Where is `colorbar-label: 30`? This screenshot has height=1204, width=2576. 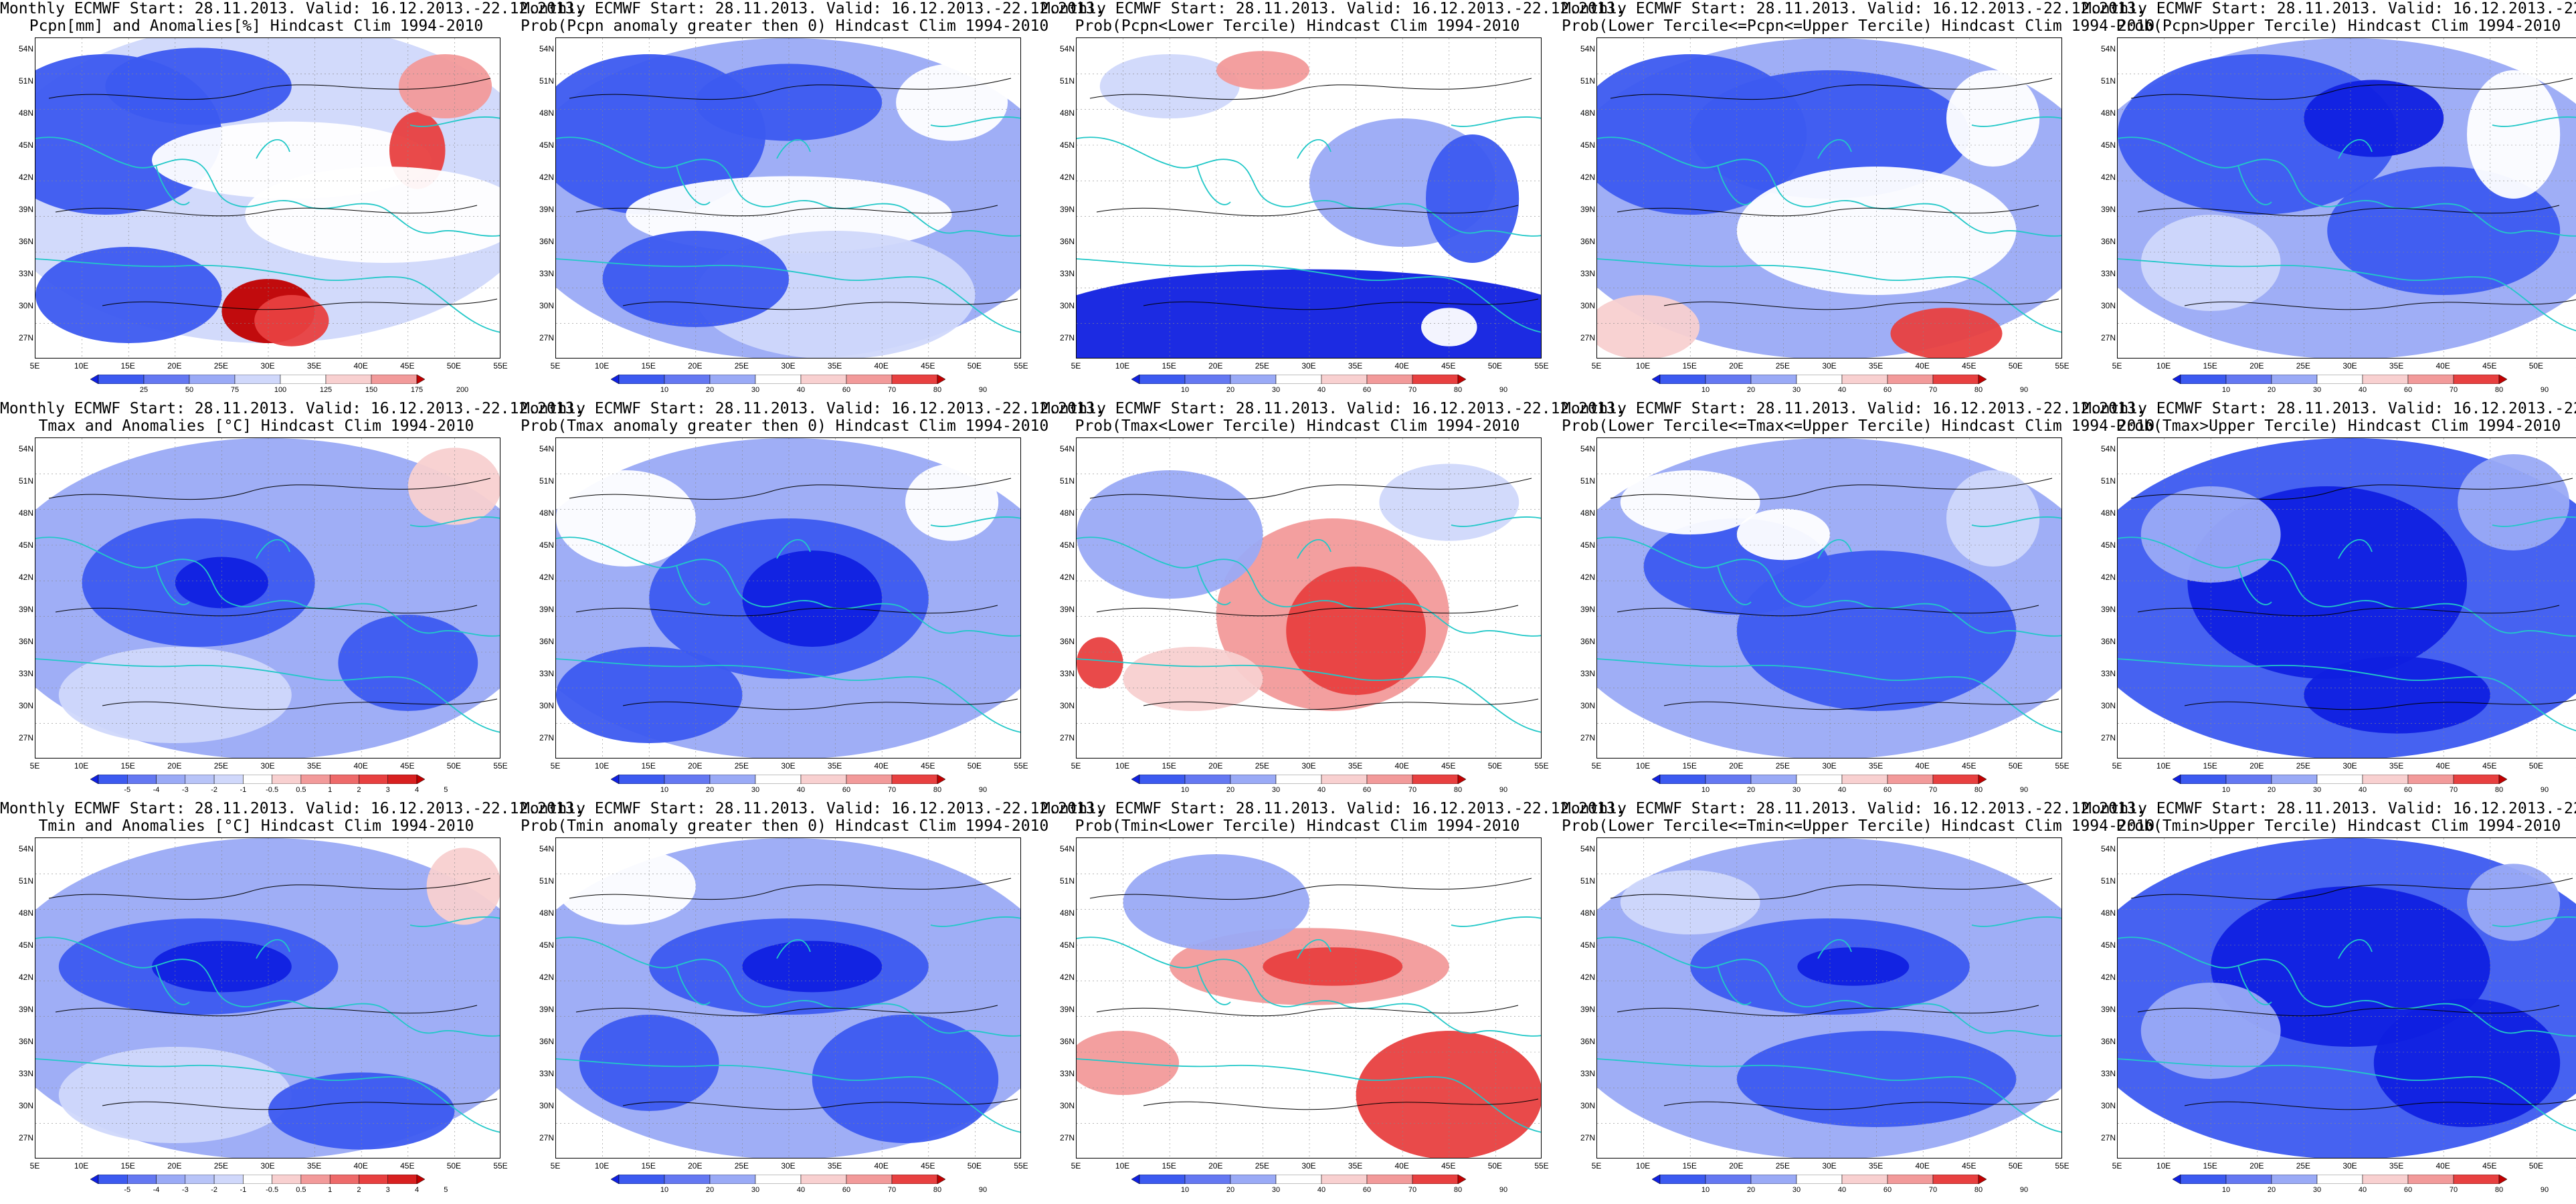 colorbar-label: 30 is located at coordinates (1796, 390).